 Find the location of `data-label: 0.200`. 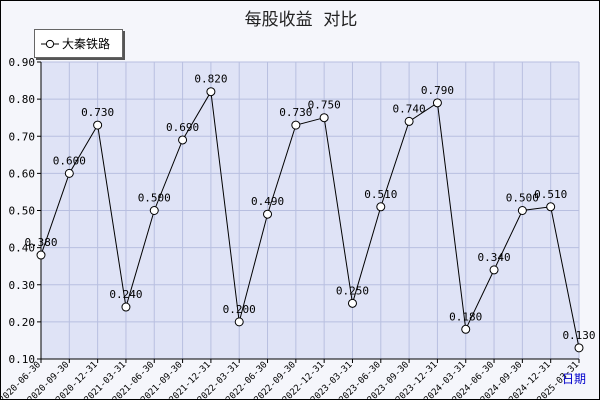

data-label: 0.200 is located at coordinates (239, 309).